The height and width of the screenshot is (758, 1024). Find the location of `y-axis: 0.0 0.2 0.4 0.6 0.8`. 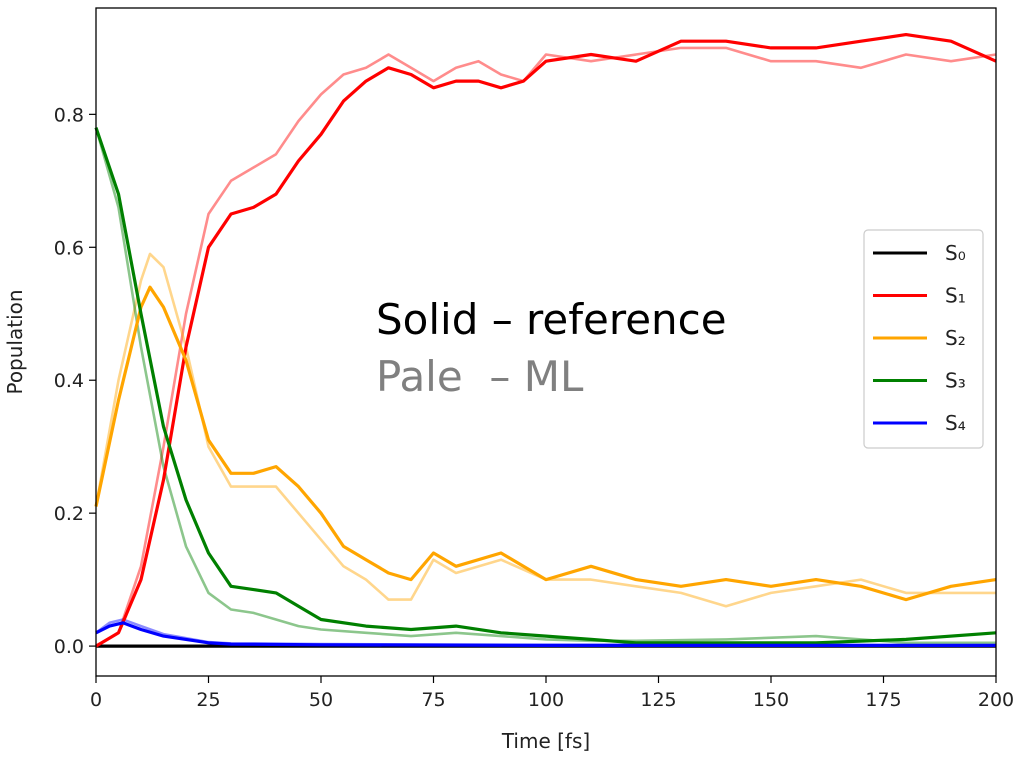

y-axis: 0.0 0.2 0.4 0.6 0.8 is located at coordinates (75, 381).